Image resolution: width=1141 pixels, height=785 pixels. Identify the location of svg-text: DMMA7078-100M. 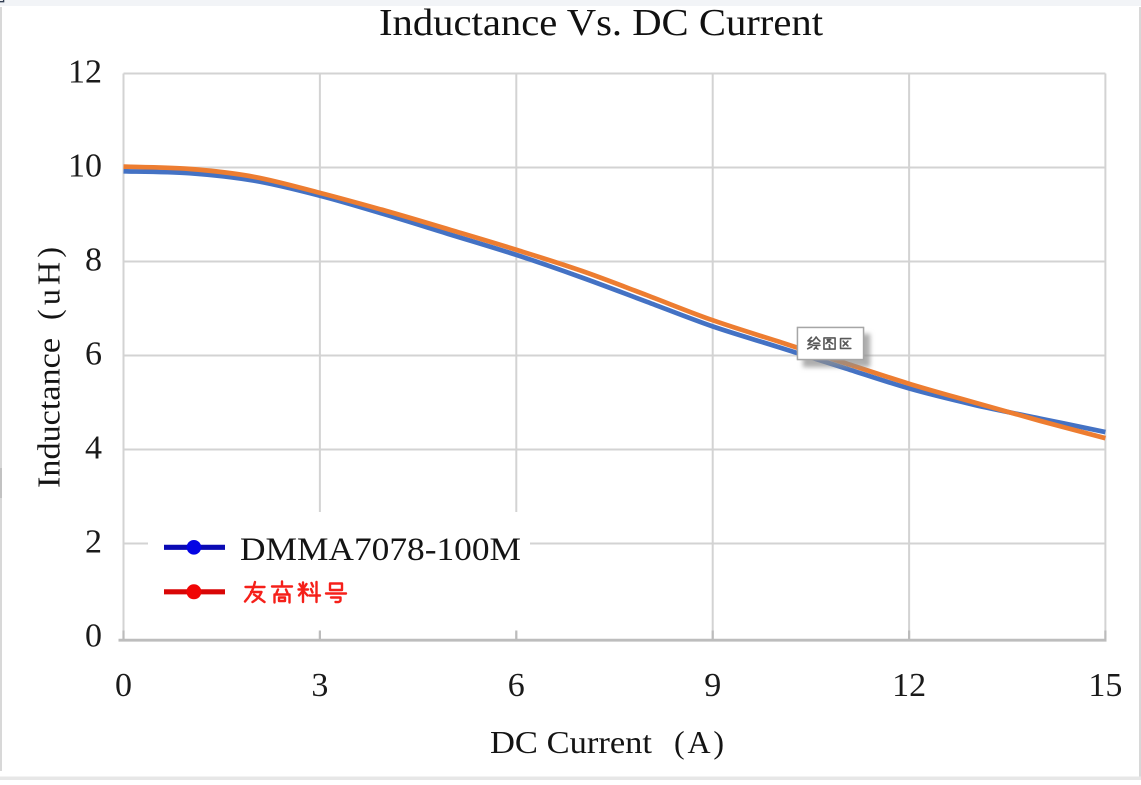
(380, 550).